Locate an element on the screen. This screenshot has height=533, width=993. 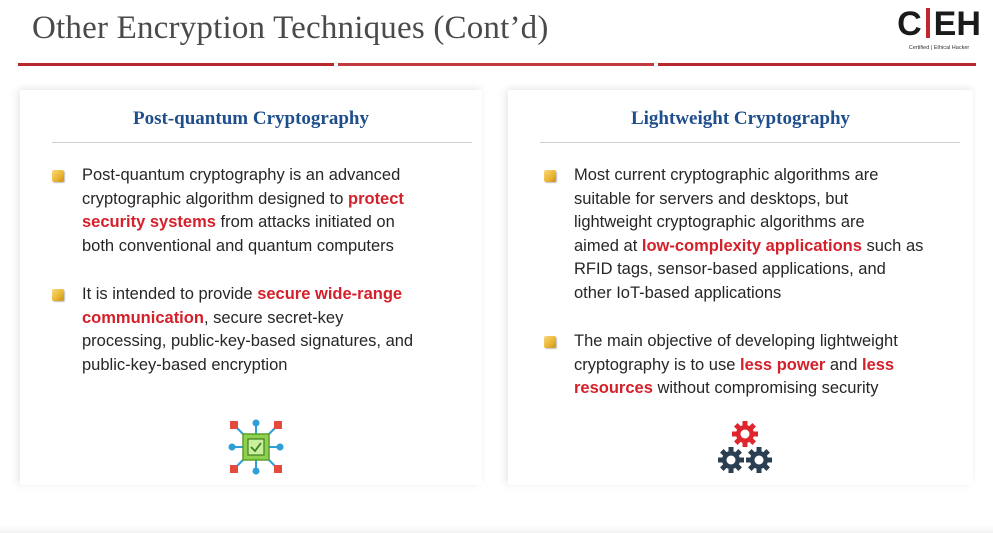
bullet-line: communication, secure secret-key is located at coordinates (277, 319).